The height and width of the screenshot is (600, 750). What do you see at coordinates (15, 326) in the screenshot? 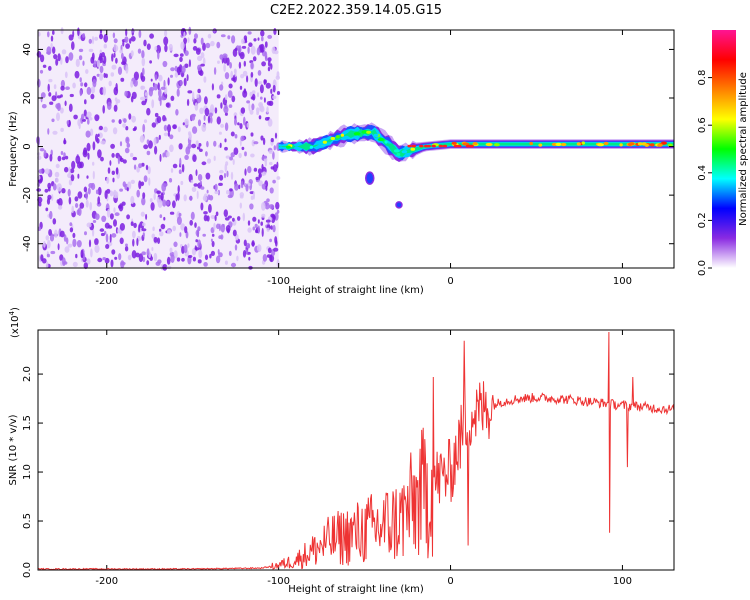
I see `snr-exponent-prefix: (x10` at bounding box center [15, 326].